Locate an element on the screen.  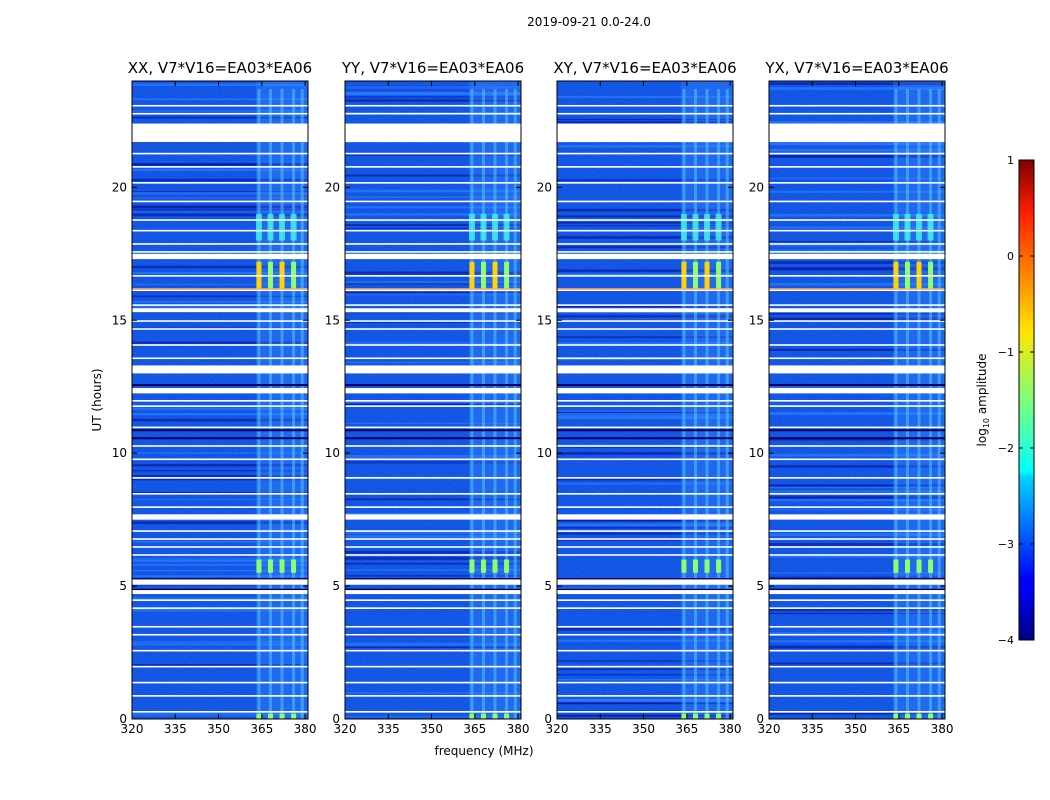
colorbar-tick-label: −4 is located at coordinates (1006, 640).